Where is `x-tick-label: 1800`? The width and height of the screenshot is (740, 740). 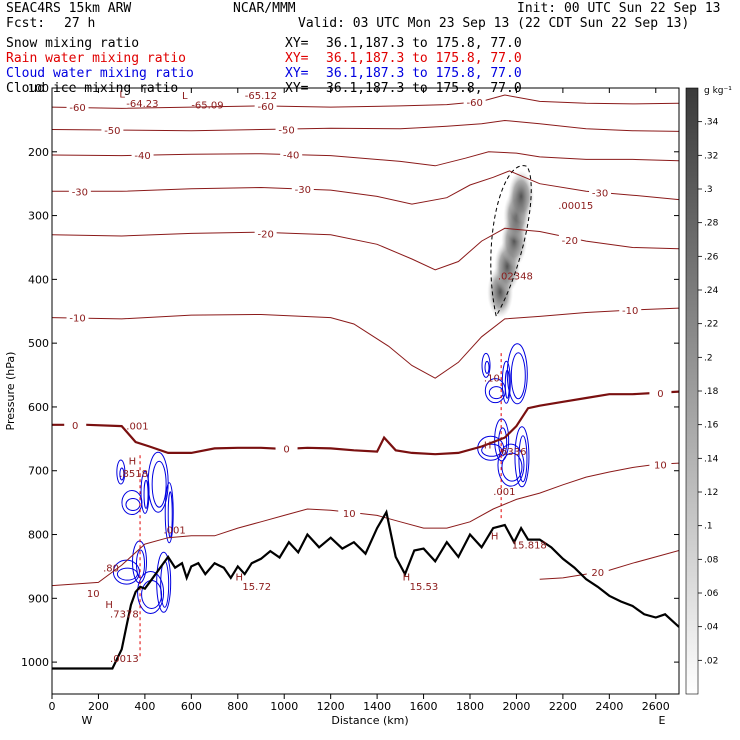
x-tick-label: 1800 is located at coordinates (470, 706).